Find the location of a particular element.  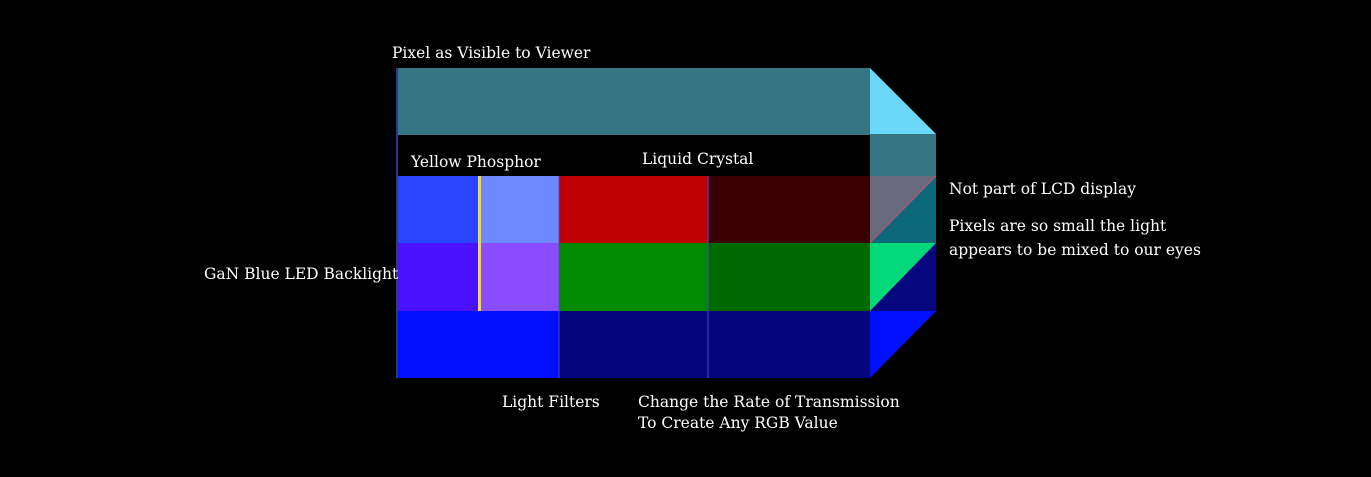

label-liquid-crystal: Liquid Crystal is located at coordinates (698, 159).